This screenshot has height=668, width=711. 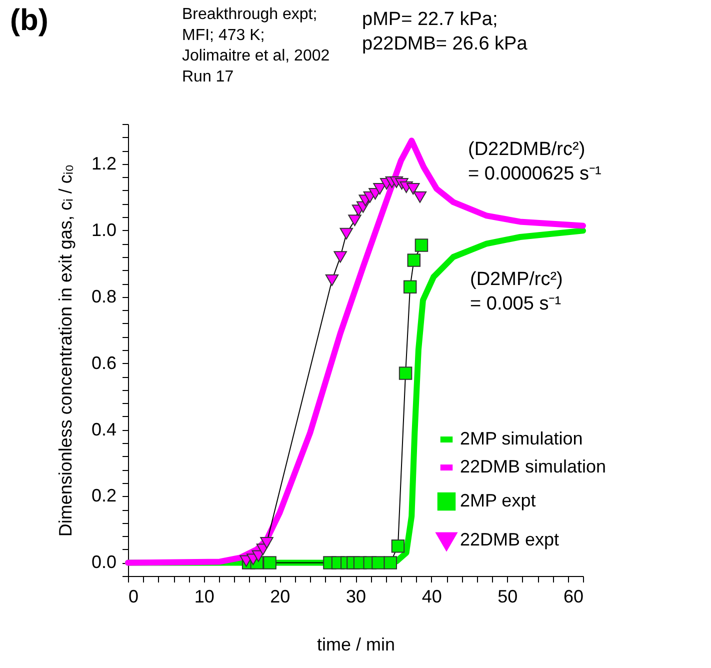 What do you see at coordinates (103, 496) in the screenshot?
I see `y-tick-label: 0.2` at bounding box center [103, 496].